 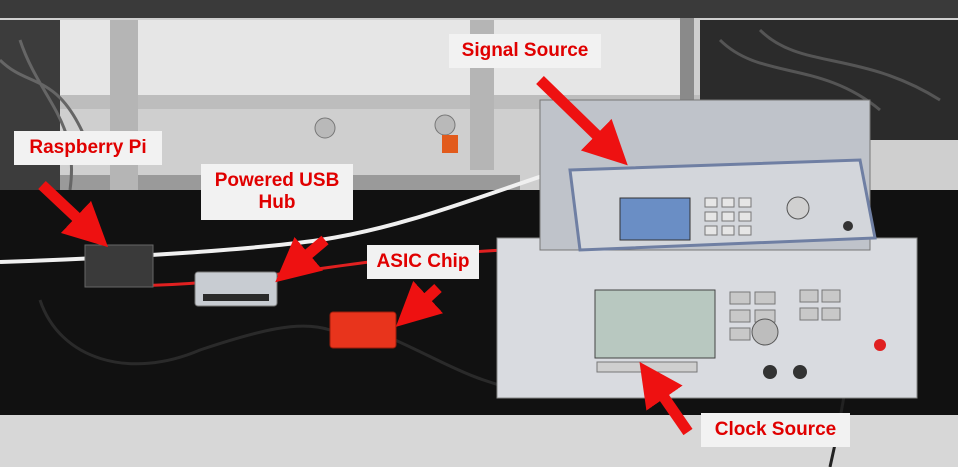 I want to click on top-shelf-edge, so click(x=479, y=9).